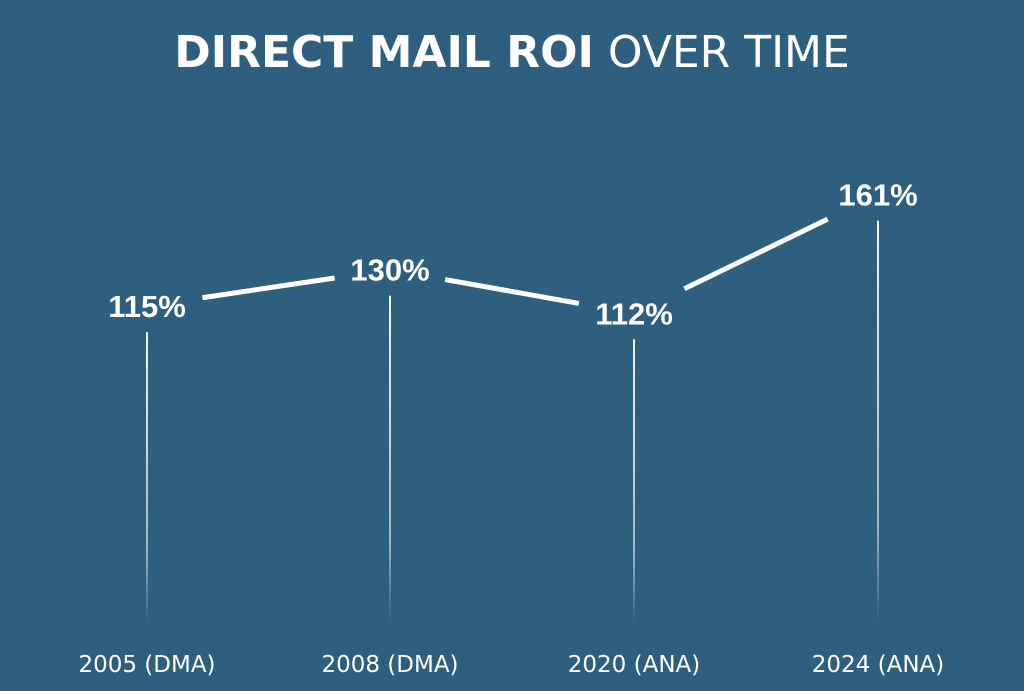 The width and height of the screenshot is (1024, 691). I want to click on category-labels: 2005 (DMA) 2008 (DMA) 2020 (ANA) 2024 (ANA), so click(511, 665).